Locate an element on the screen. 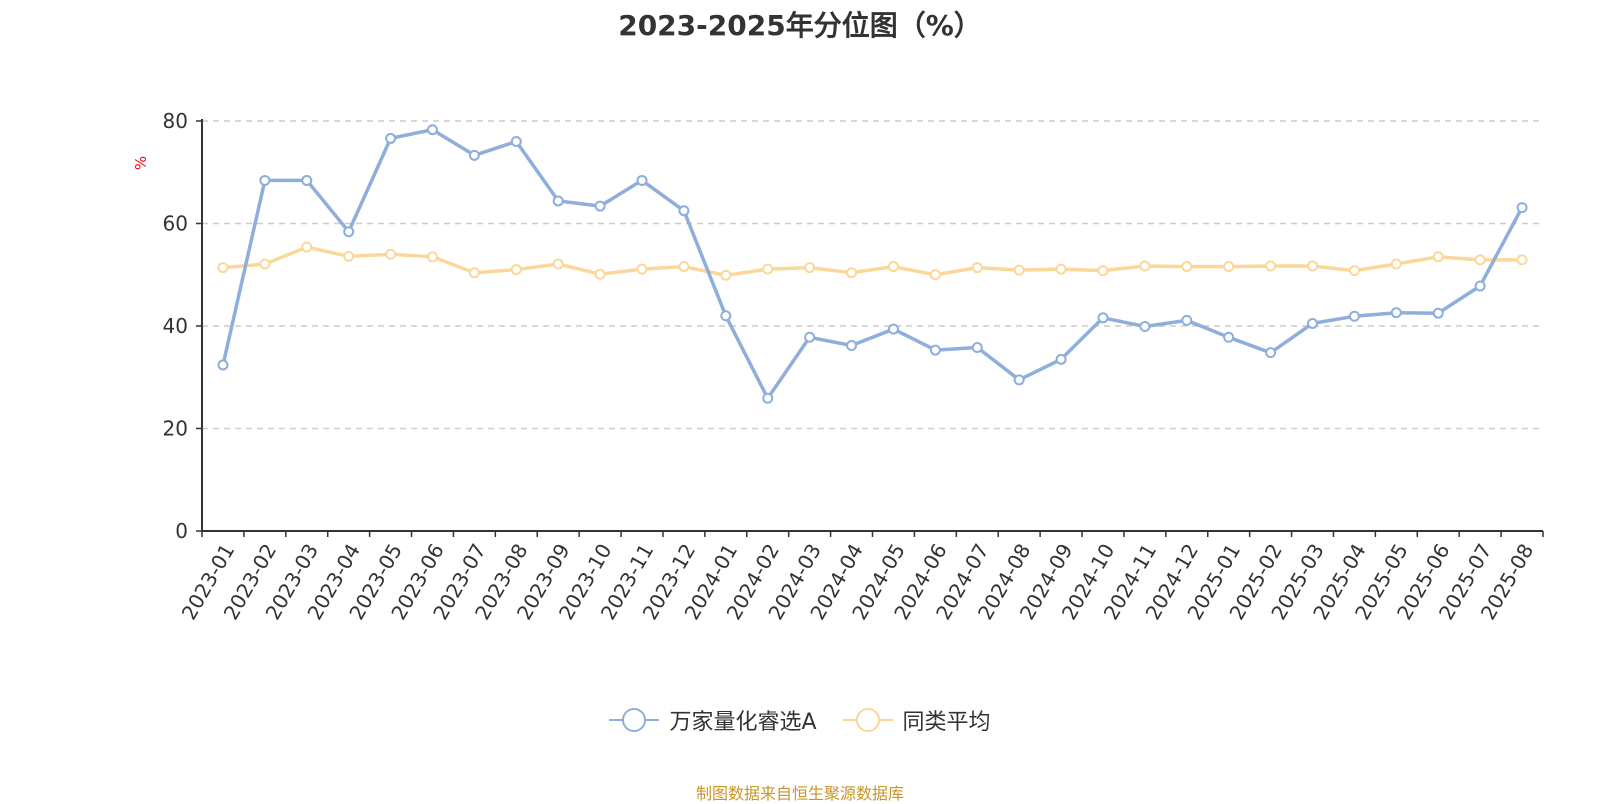 This screenshot has width=1600, height=804. legend-label-series-1: 万家量化睿选A is located at coordinates (743, 722).